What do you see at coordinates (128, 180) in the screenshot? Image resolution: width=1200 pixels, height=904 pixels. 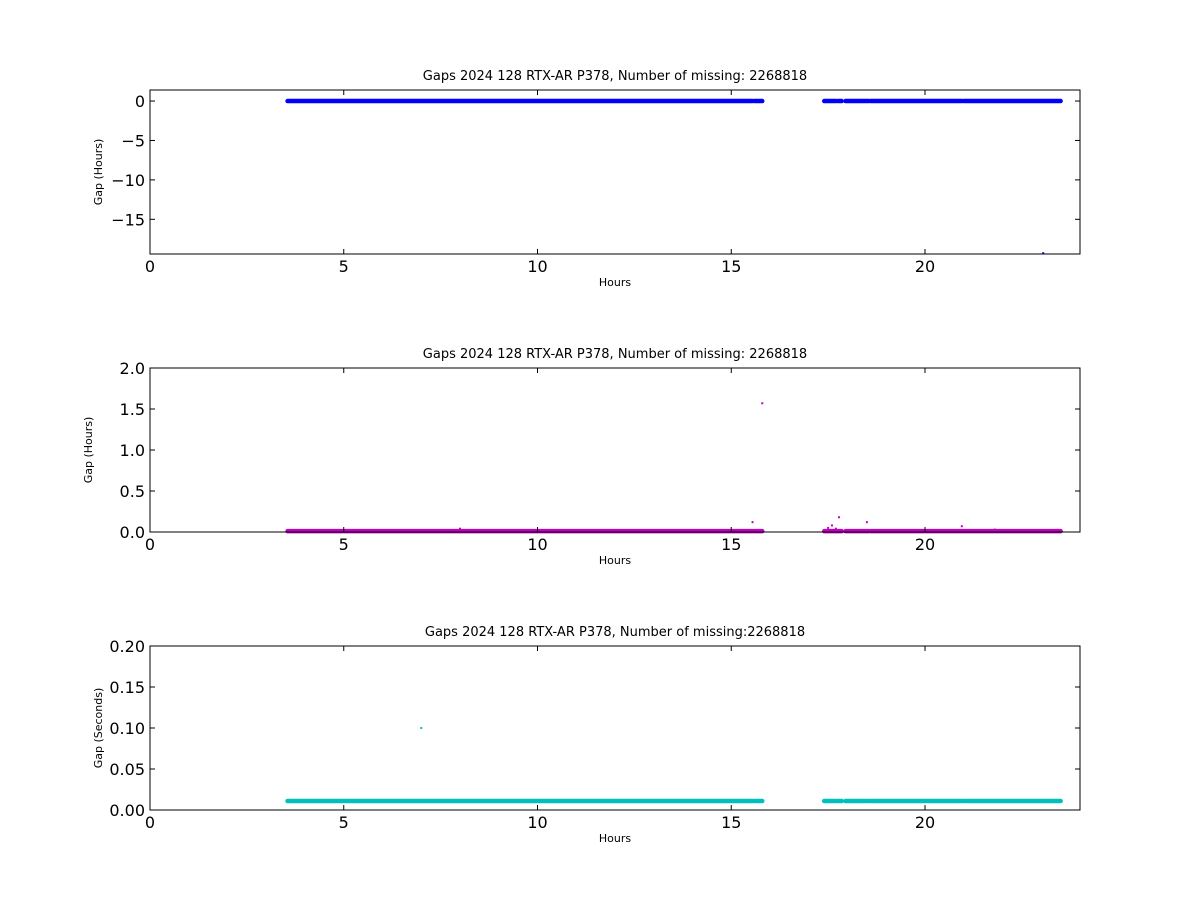 I see `y-tick-label: −10` at bounding box center [128, 180].